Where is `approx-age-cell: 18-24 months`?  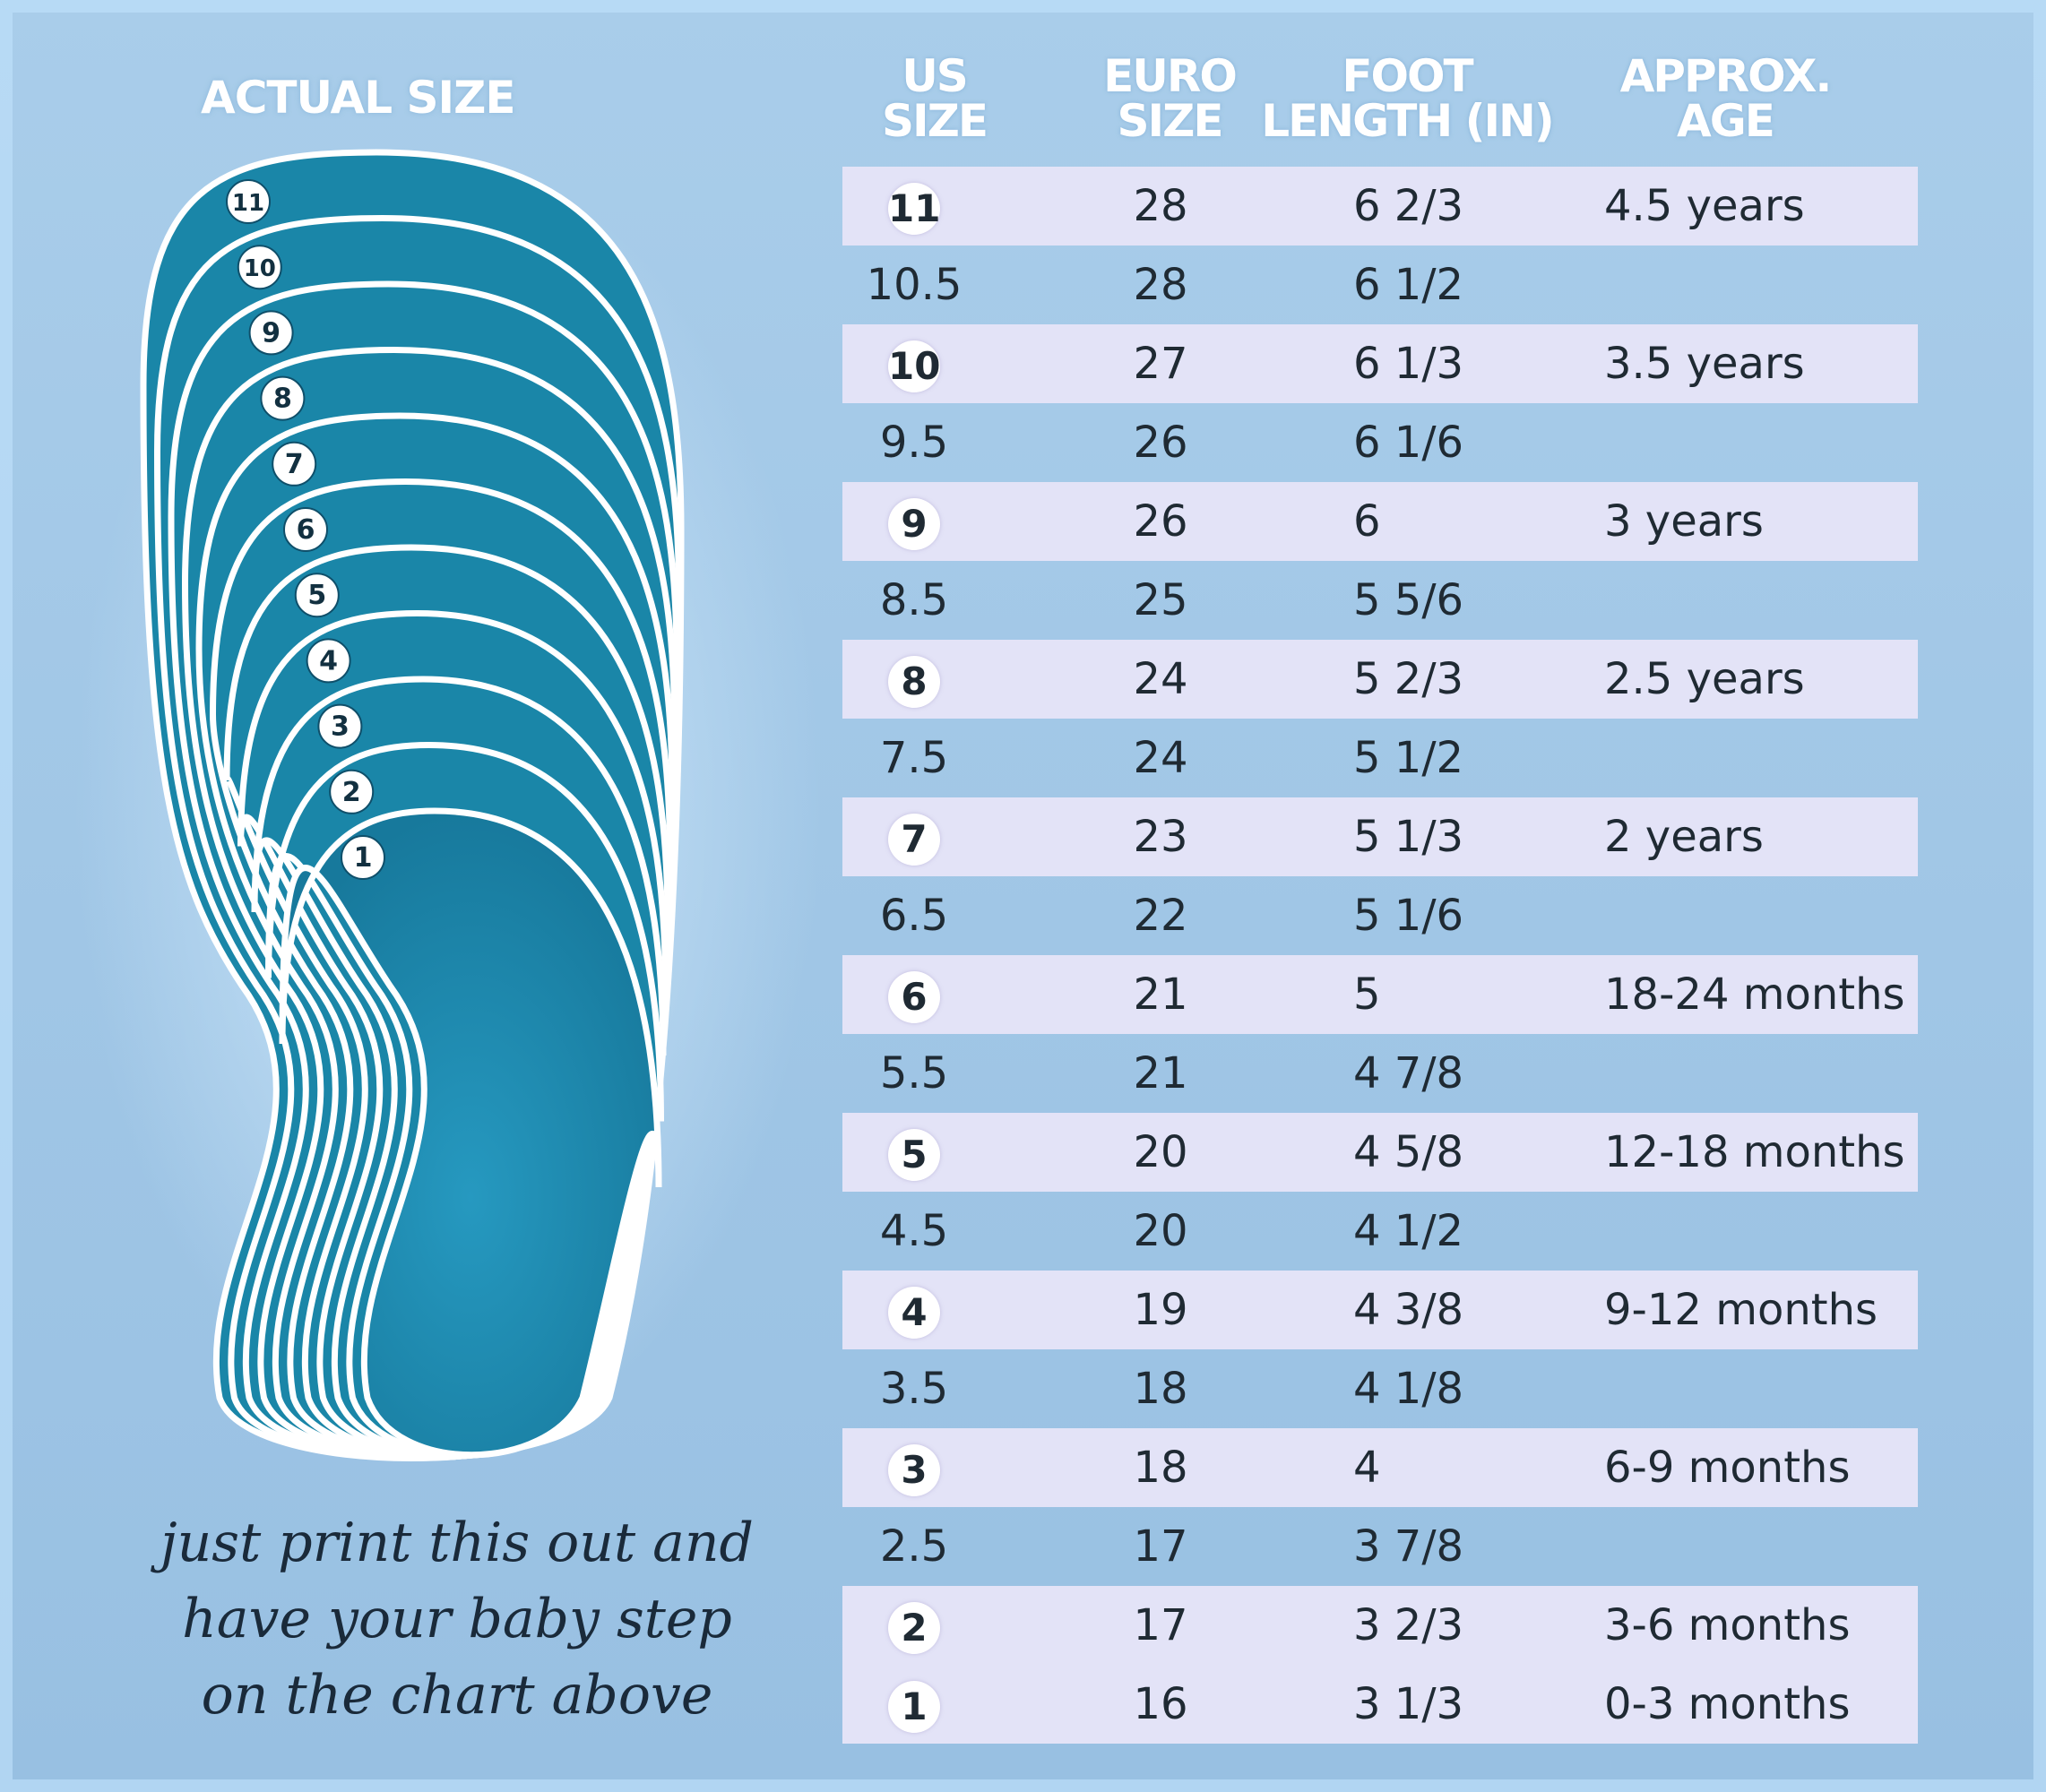
approx-age-cell: 18-24 months is located at coordinates (1754, 995).